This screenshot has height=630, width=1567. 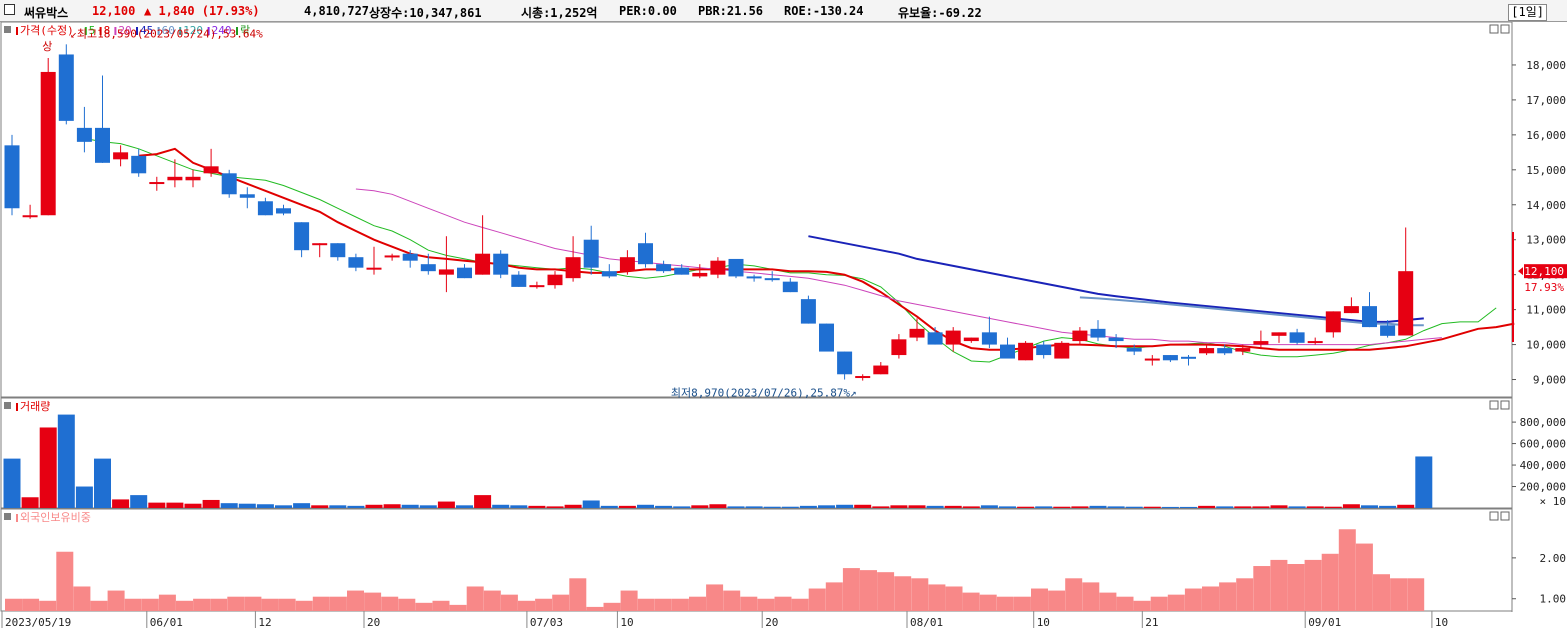 I want to click on limit-up-marker: 상, so click(x=47, y=46).